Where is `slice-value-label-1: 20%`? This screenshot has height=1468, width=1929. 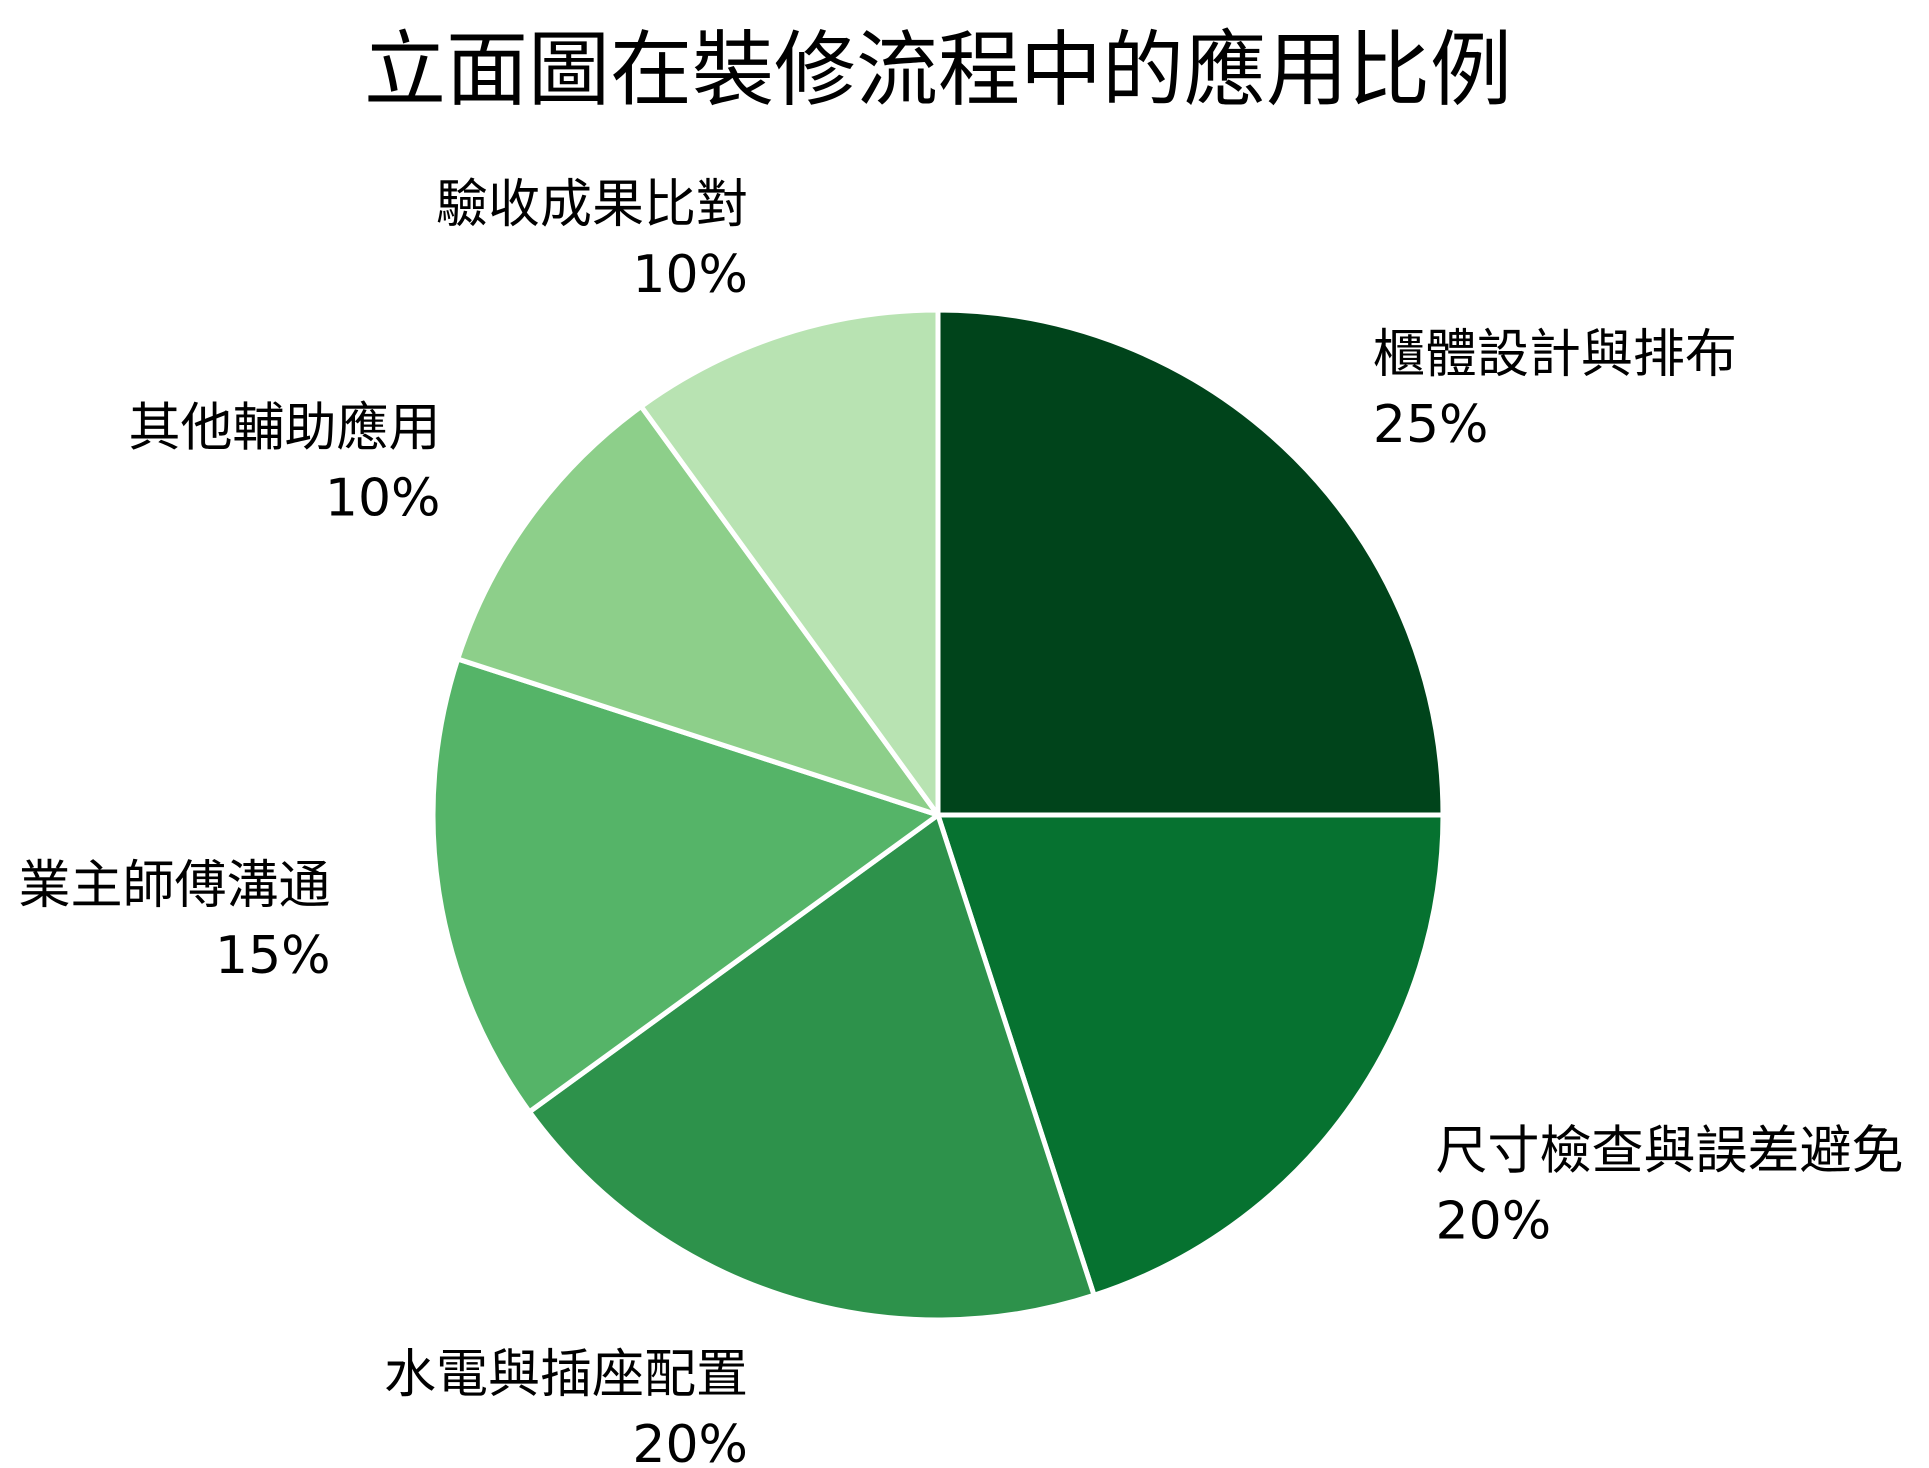 slice-value-label-1: 20% is located at coordinates (1494, 1221).